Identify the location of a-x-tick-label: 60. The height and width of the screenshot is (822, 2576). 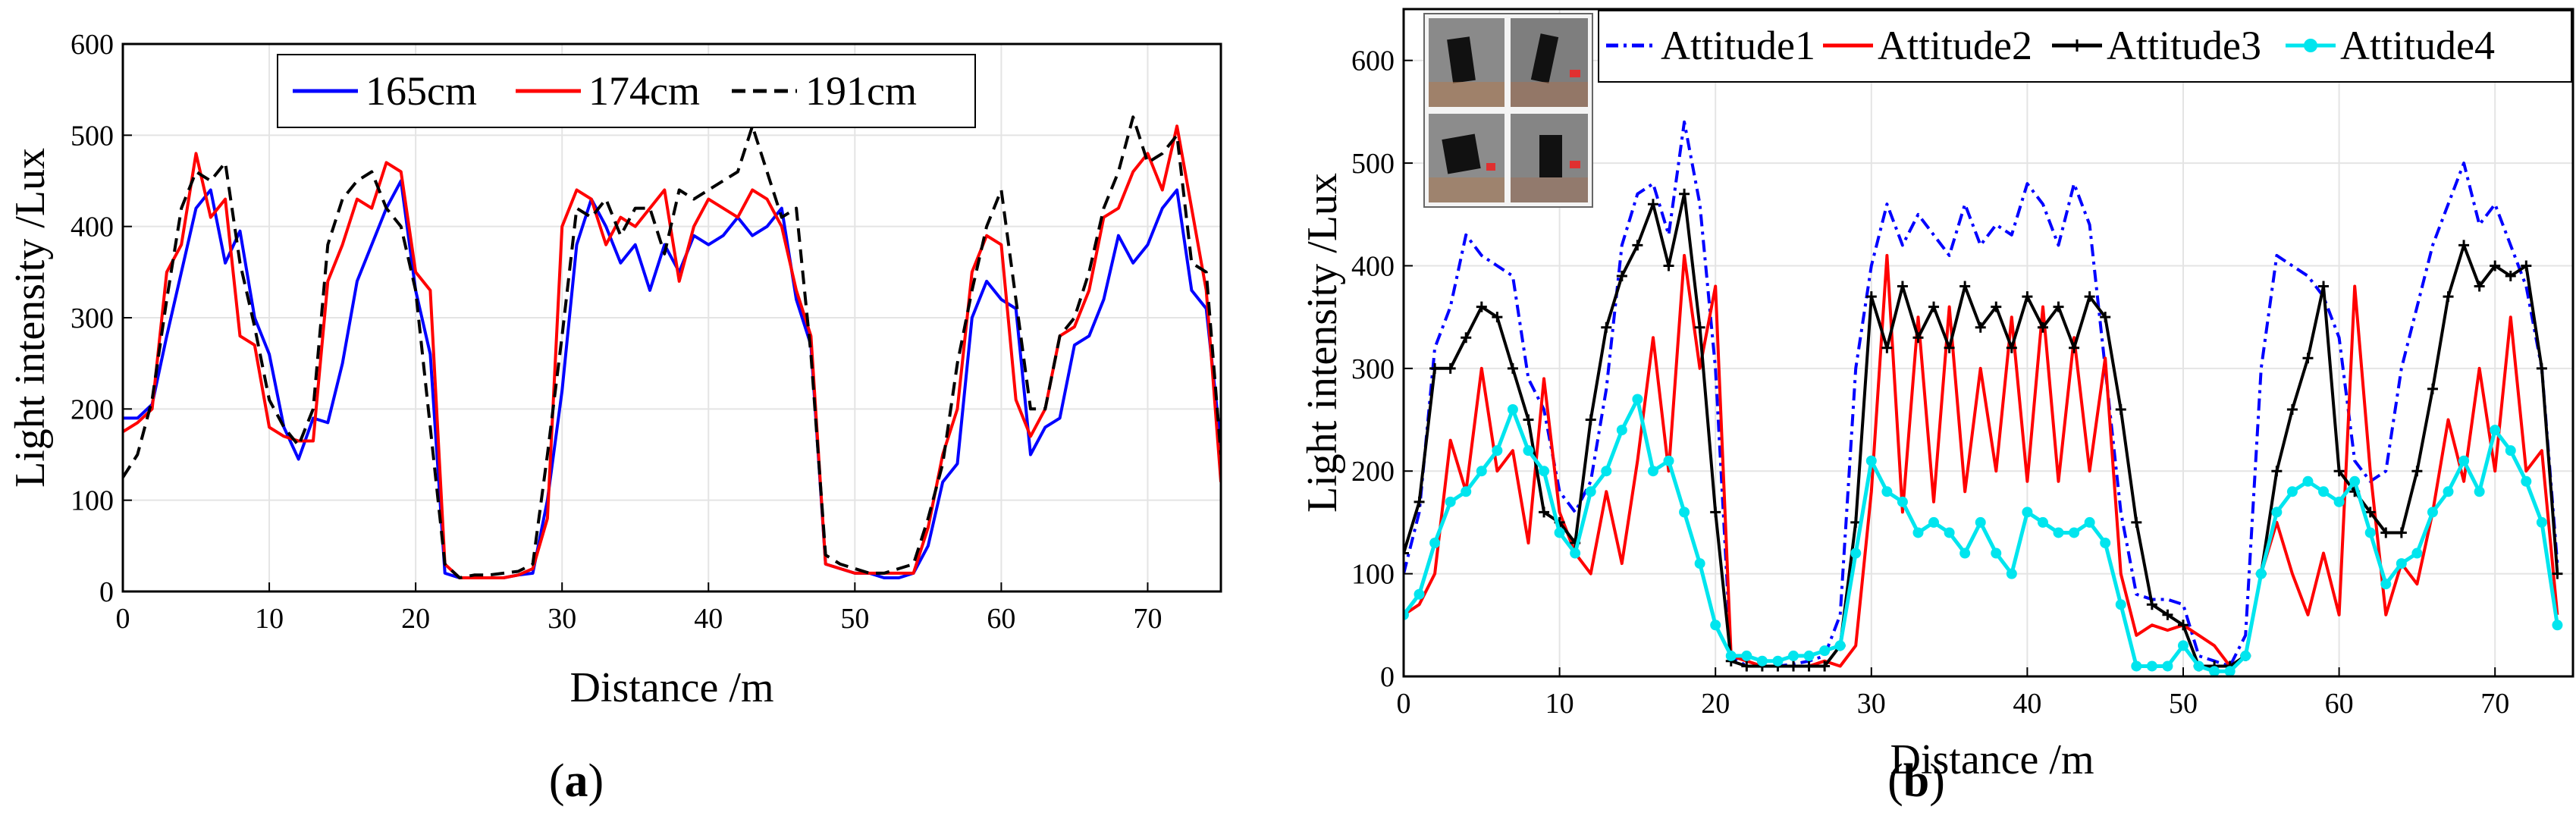
(1001, 619).